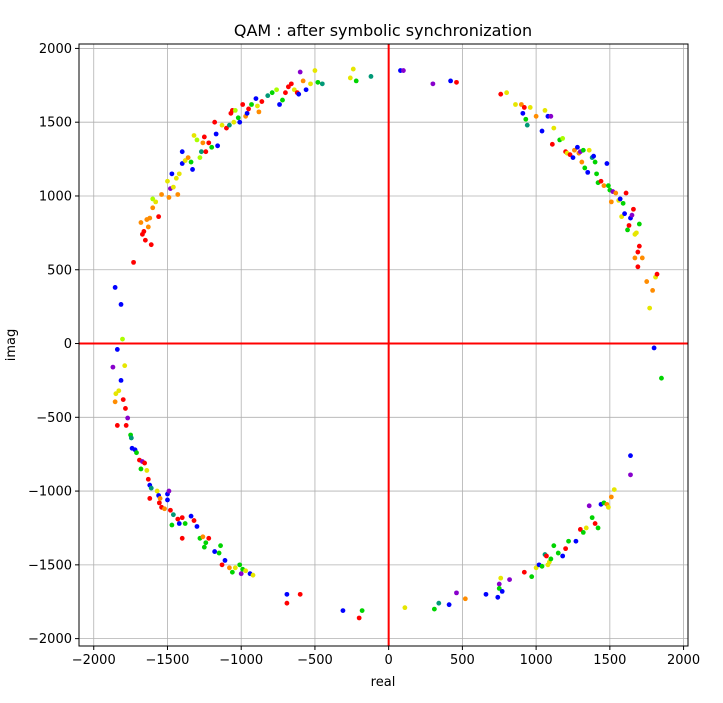  I want to click on x-tick-label: −500, so click(315, 660).